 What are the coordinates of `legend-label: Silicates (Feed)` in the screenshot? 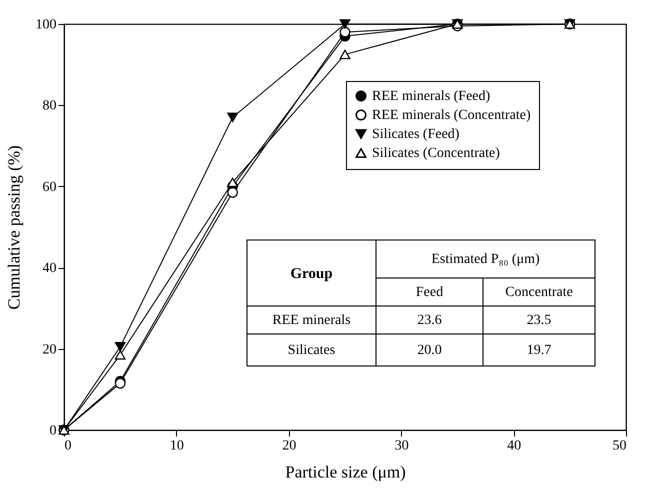 It's located at (416, 134).